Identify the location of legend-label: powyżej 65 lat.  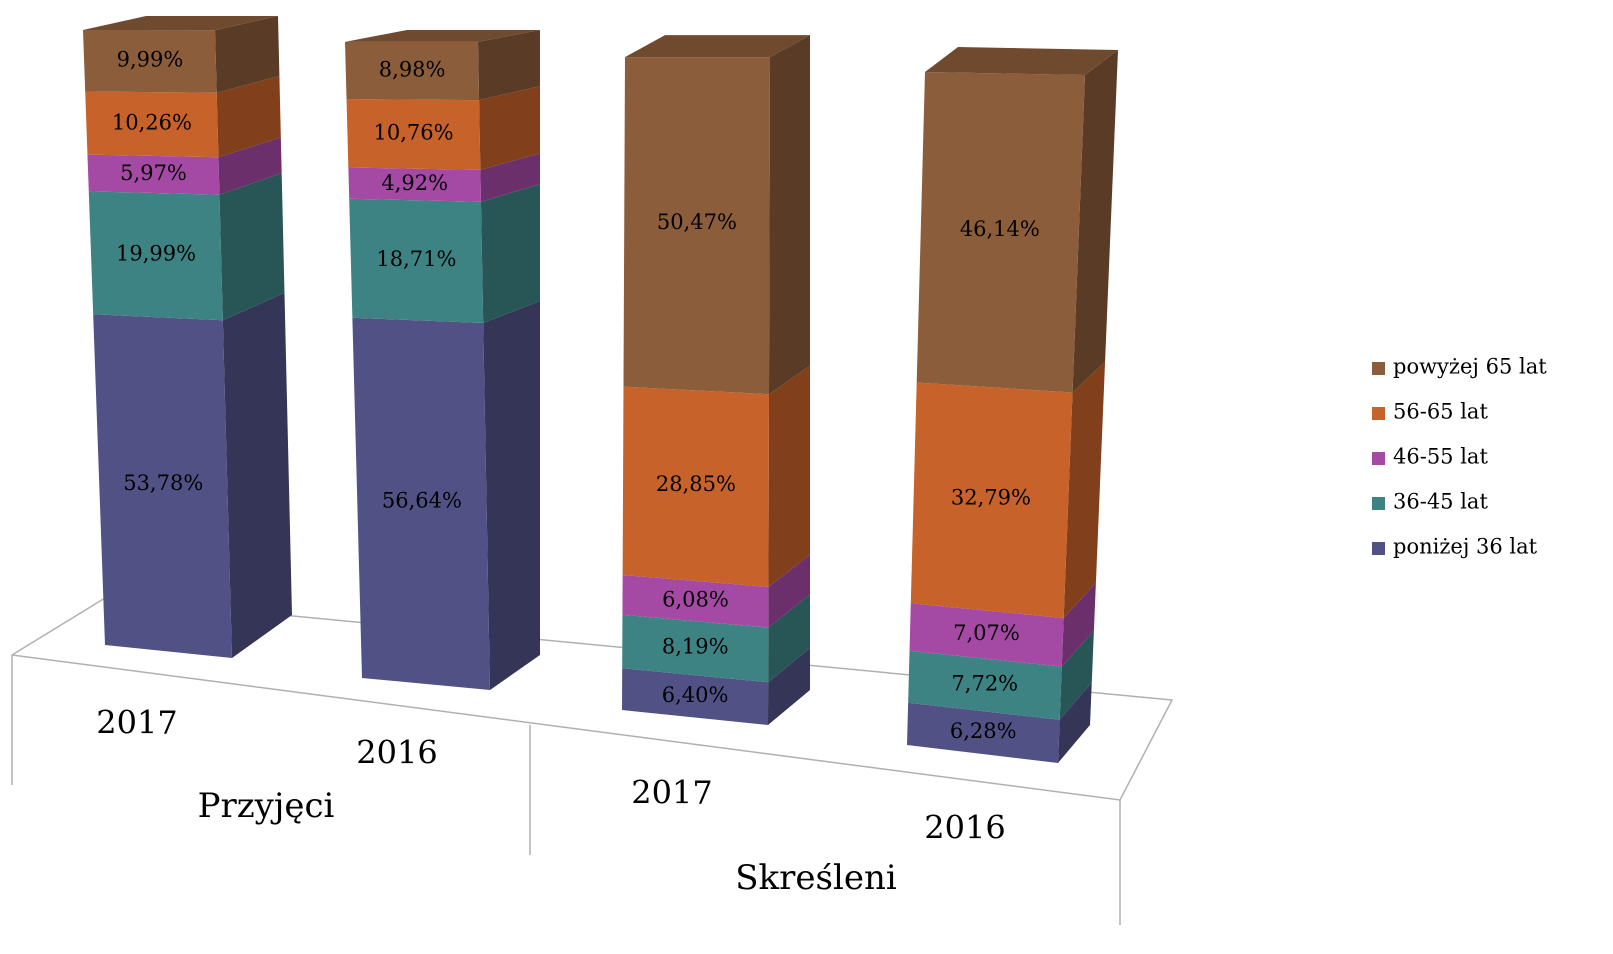
(1470, 367).